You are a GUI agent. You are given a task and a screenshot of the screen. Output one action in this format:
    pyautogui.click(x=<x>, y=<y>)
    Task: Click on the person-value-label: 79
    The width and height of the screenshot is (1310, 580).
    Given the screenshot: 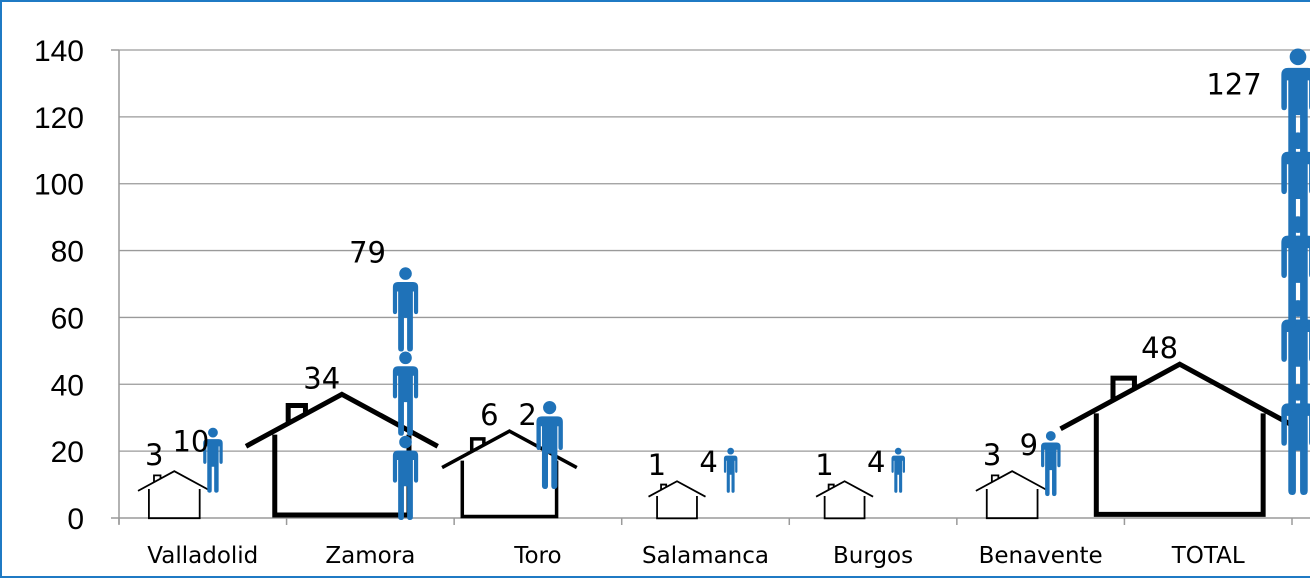 What is the action you would take?
    pyautogui.click(x=367, y=252)
    